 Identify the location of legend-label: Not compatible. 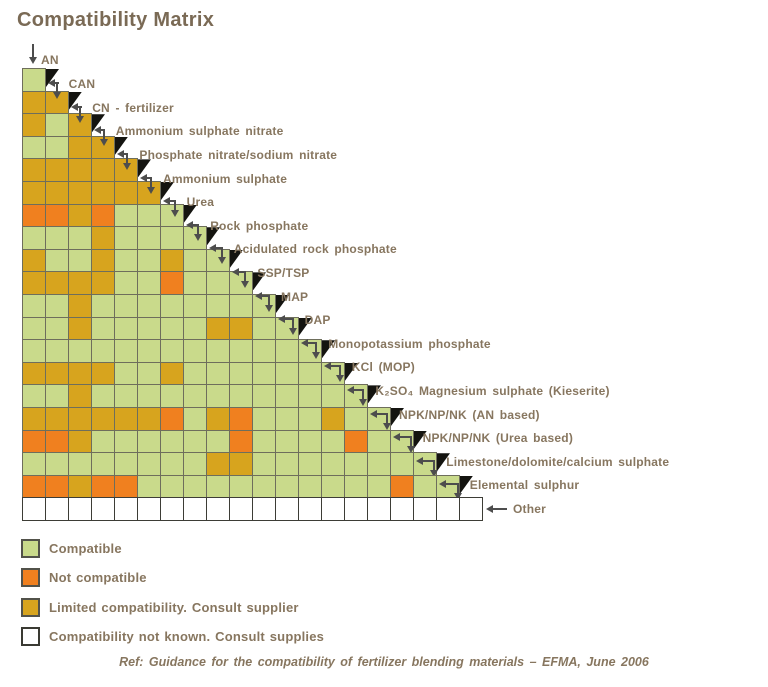
(98, 578).